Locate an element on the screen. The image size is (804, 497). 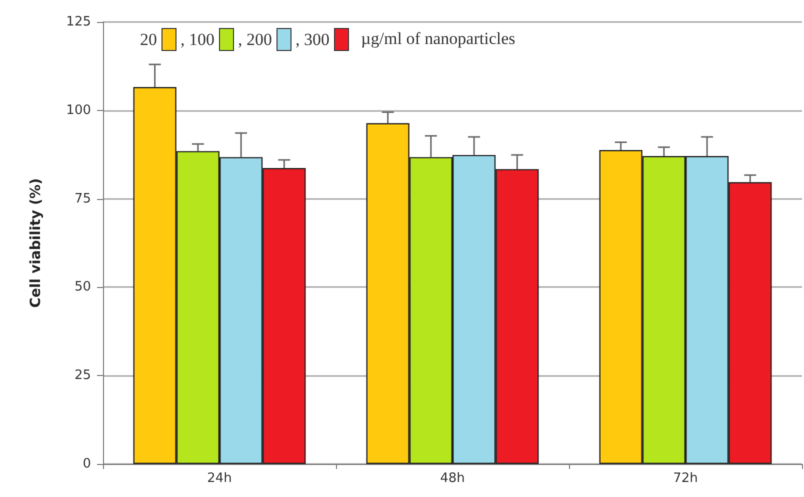
y-tick-label: 50 is located at coordinates (82, 287).